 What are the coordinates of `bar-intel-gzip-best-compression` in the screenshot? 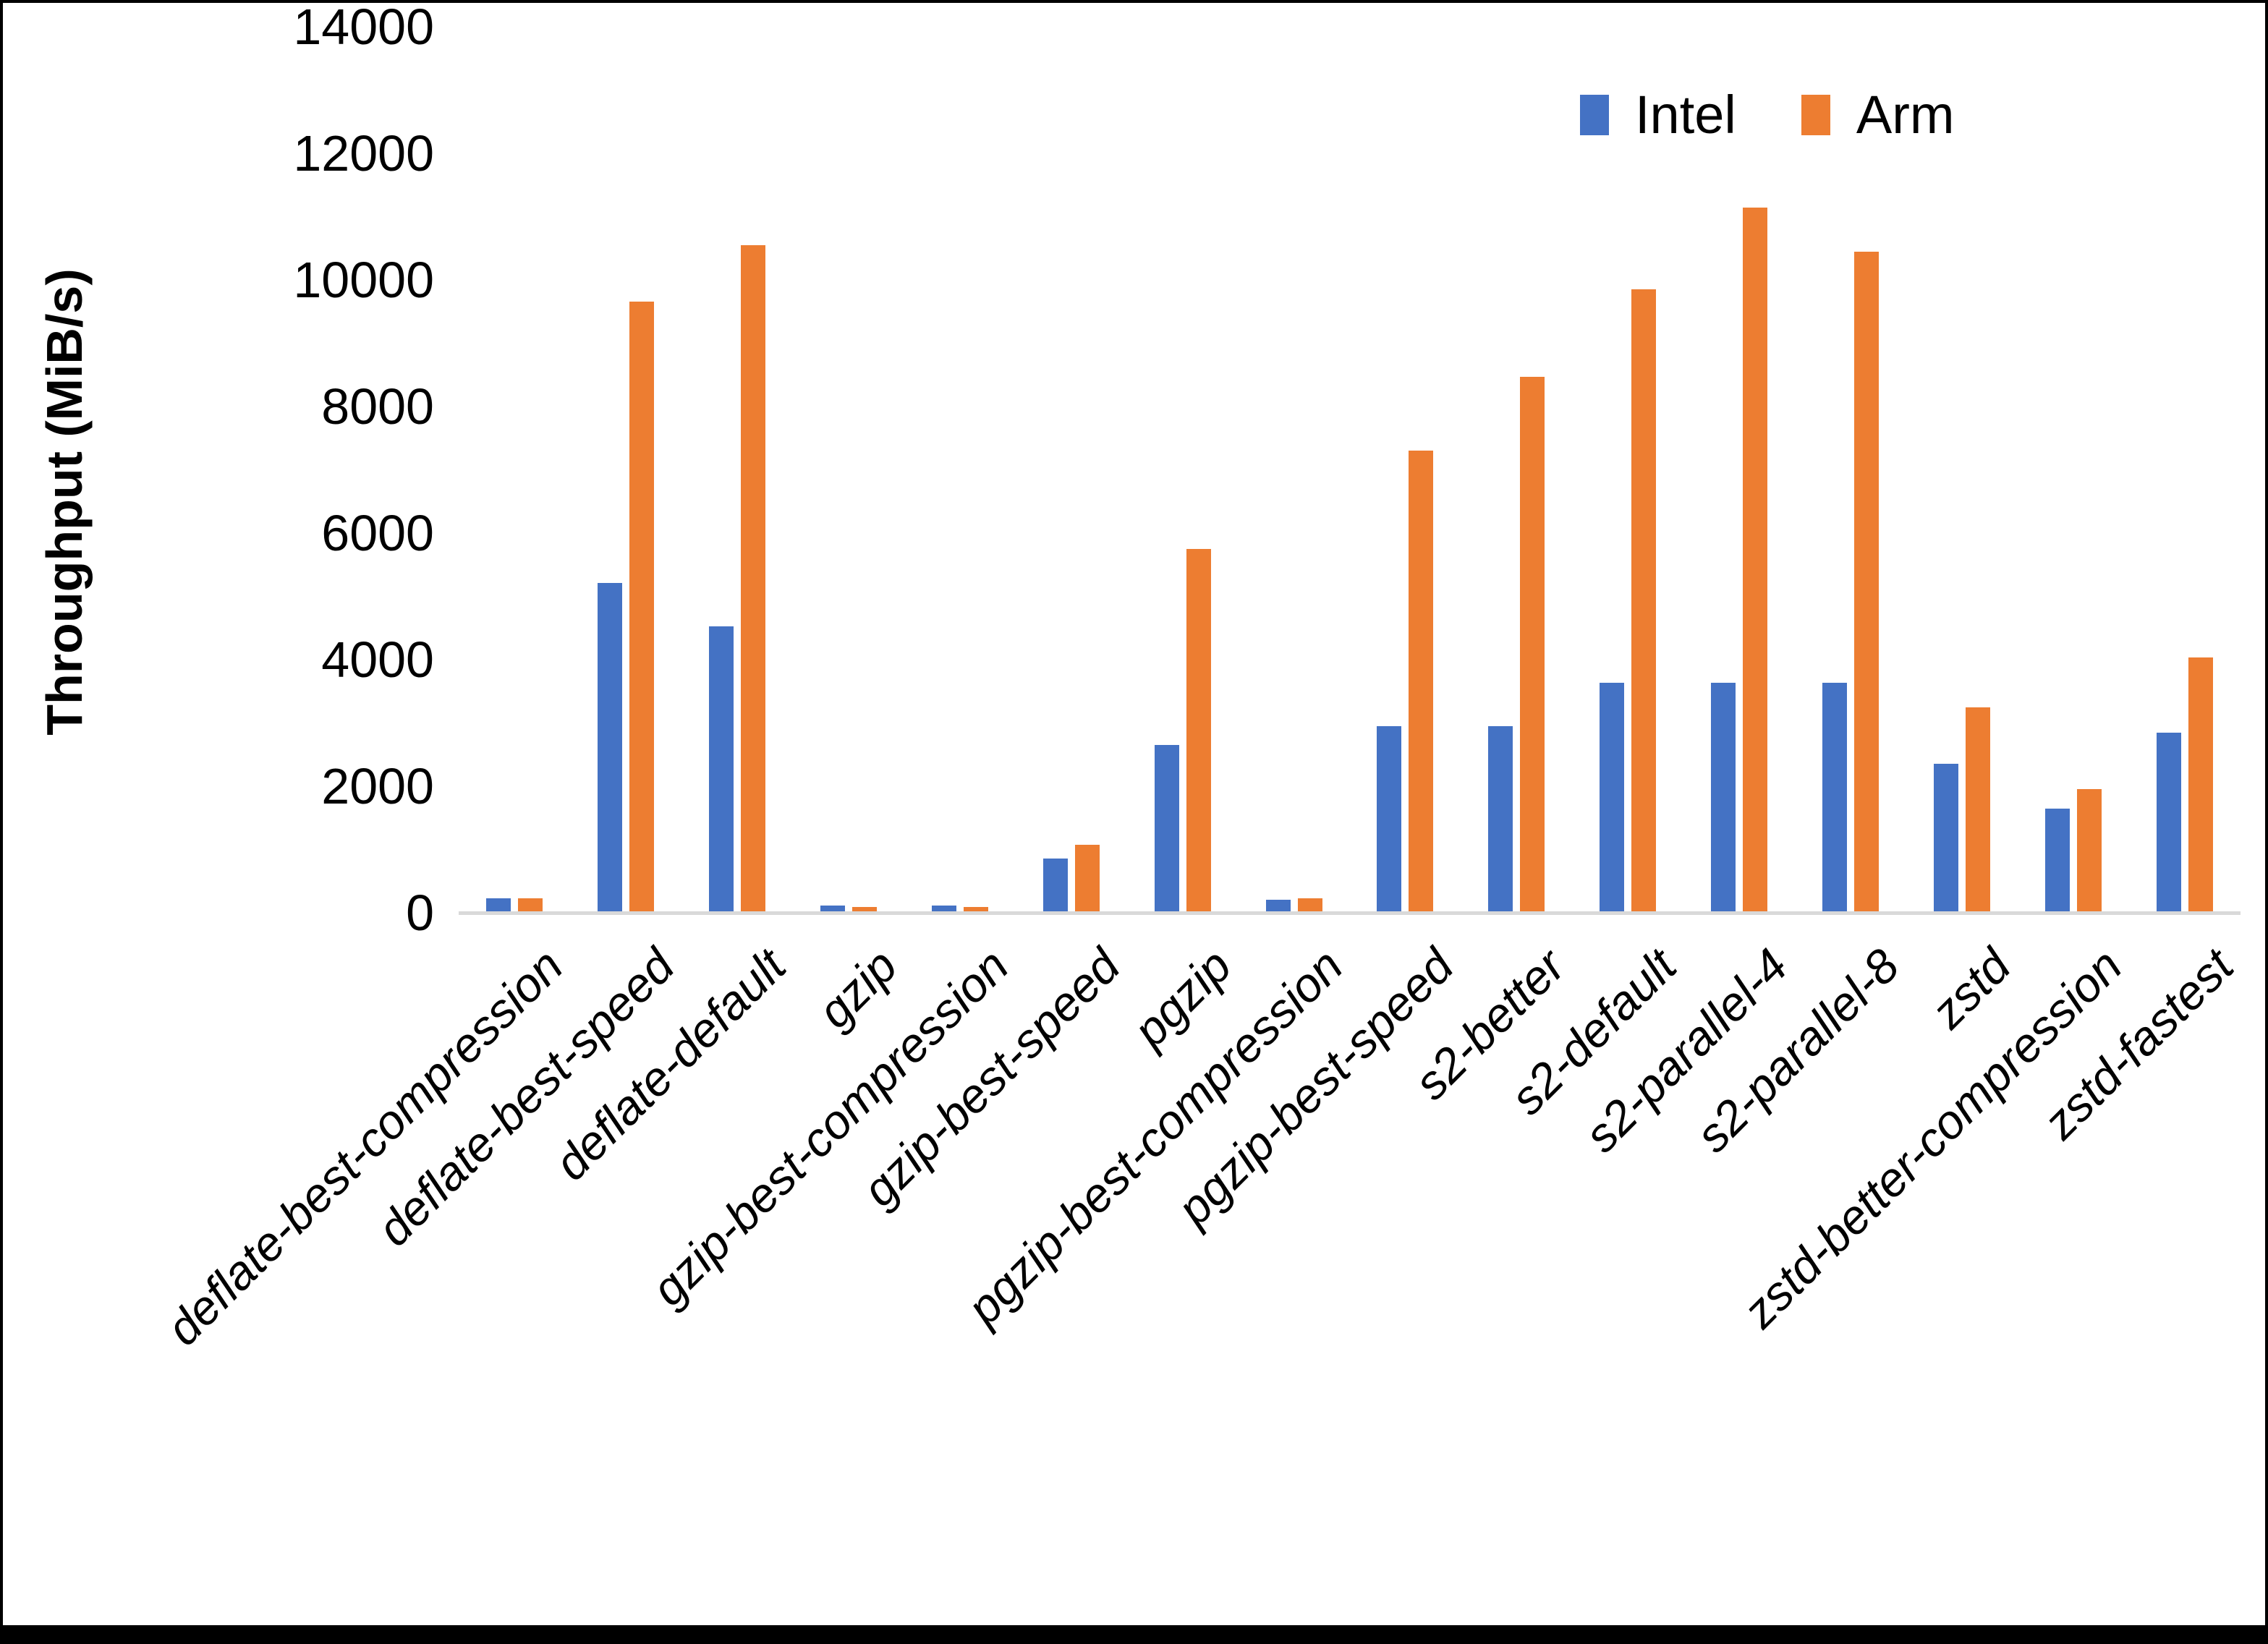 It's located at (944, 909).